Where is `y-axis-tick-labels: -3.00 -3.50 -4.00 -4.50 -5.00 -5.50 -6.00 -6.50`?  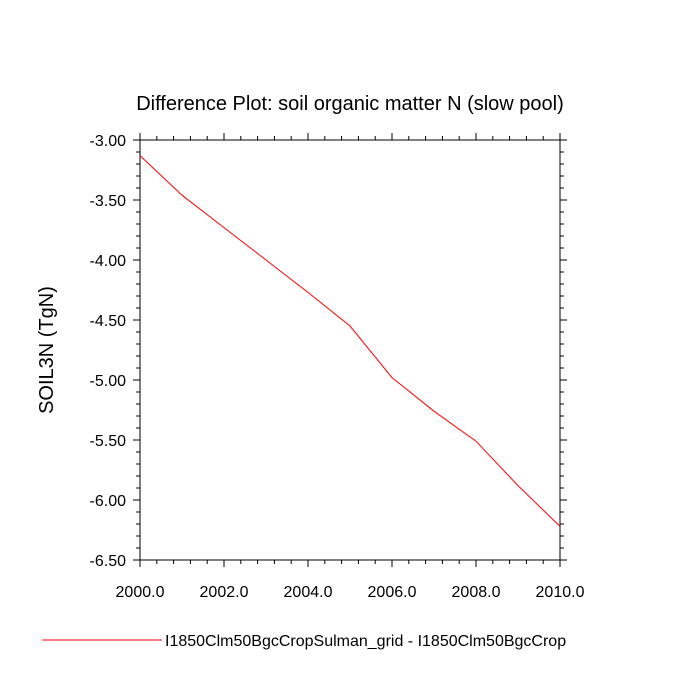
y-axis-tick-labels: -3.00 -3.50 -4.00 -4.50 -5.00 -5.50 -6.00 -6.50 is located at coordinates (108, 351).